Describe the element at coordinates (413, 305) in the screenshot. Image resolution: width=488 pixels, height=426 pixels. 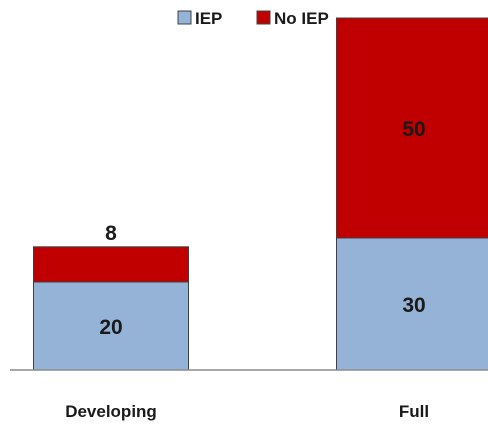
I see `data-label-full-iep: 30` at that location.